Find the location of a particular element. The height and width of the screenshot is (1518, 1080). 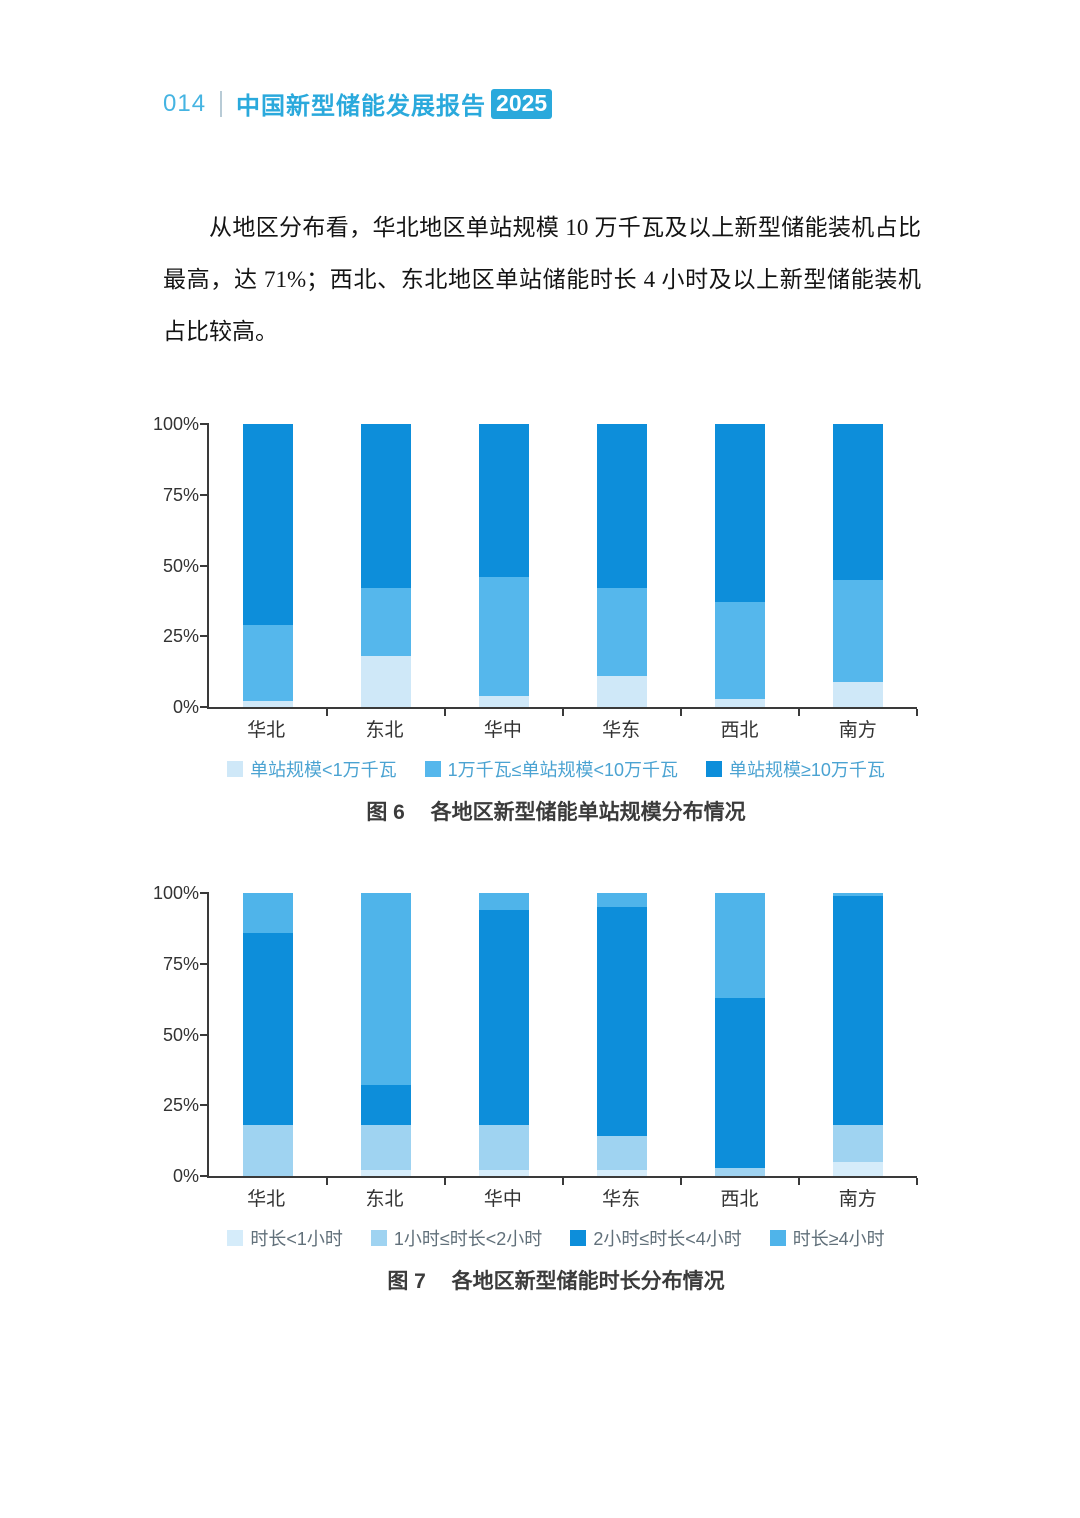

category-label: 华北 is located at coordinates (266, 1199).